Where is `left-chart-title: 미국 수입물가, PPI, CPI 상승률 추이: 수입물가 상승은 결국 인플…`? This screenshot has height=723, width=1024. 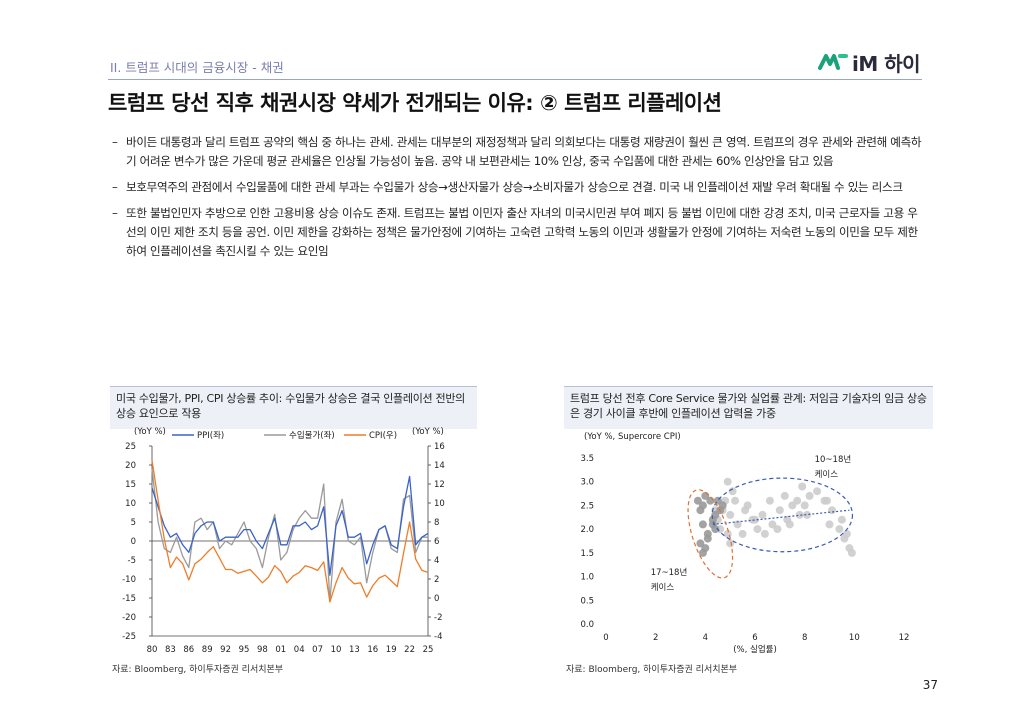
left-chart-title: 미국 수입물가, PPI, CPI 상승률 추이: 수입물가 상승은 결국 인플… is located at coordinates (293, 407).